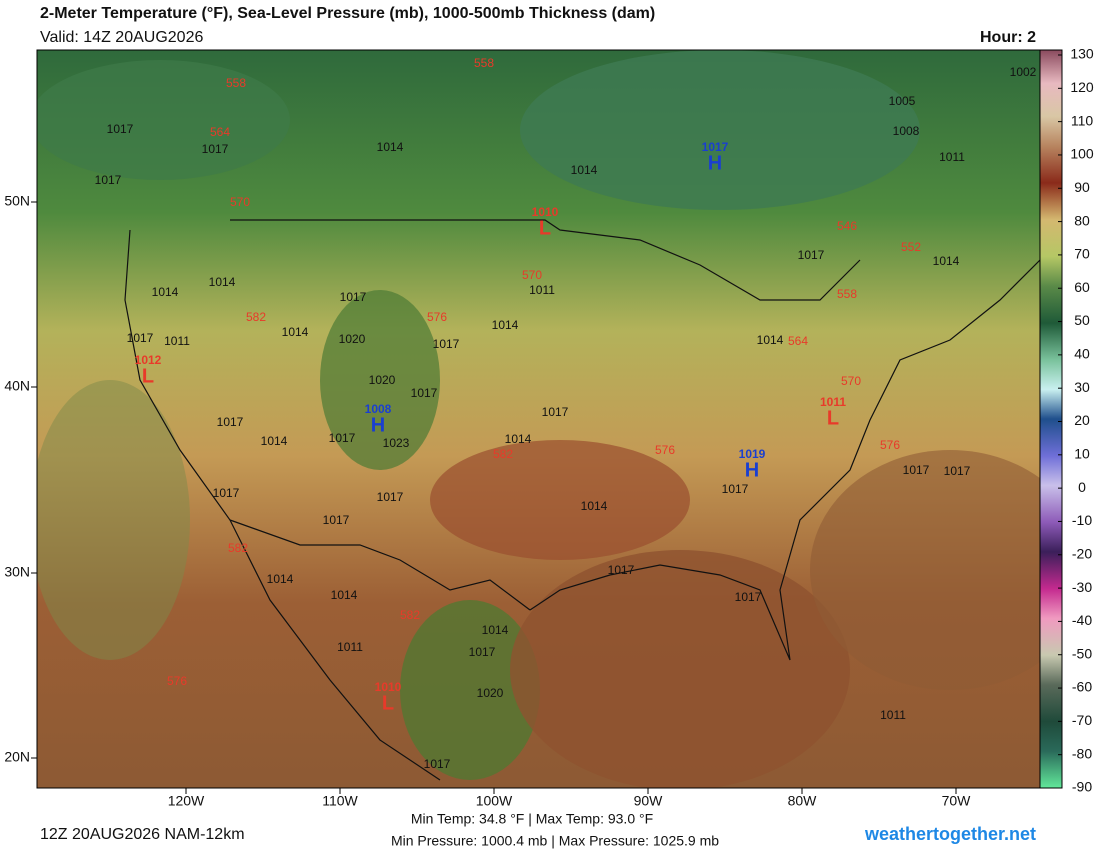 Image resolution: width=1100 pixels, height=850 pixels. I want to click on lat-label: 20N, so click(17, 757).